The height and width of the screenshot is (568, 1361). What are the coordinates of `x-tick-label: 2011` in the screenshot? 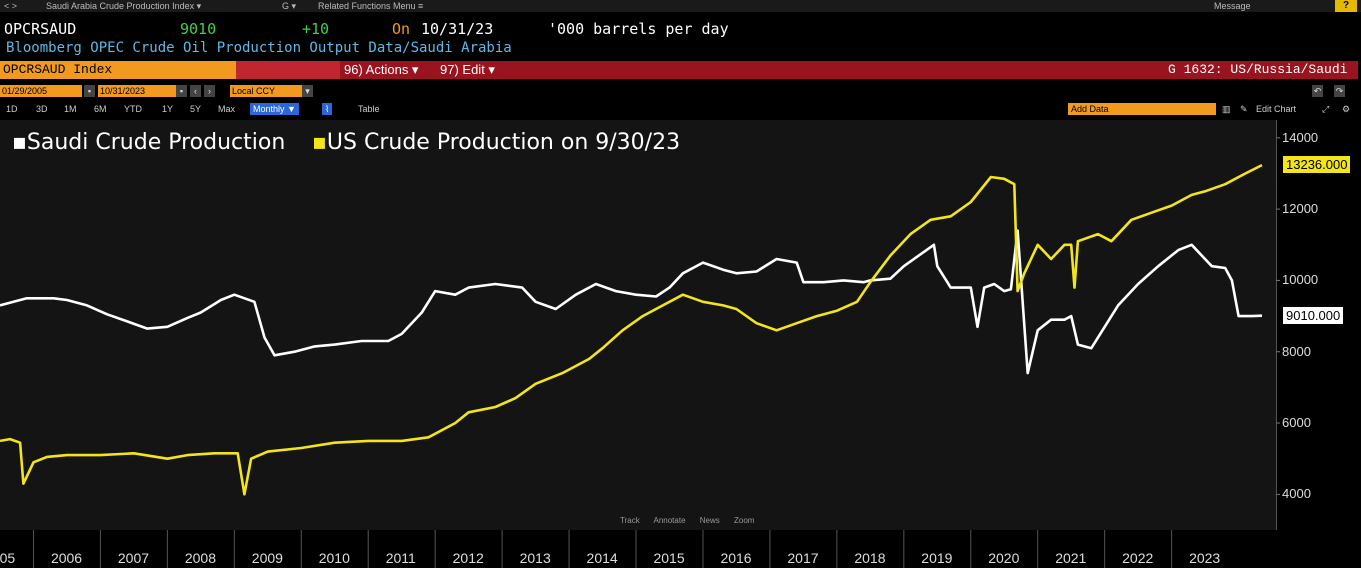 It's located at (400, 558).